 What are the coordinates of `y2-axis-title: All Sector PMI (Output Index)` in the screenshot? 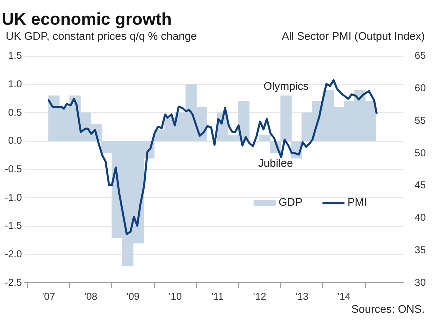 It's located at (353, 37).